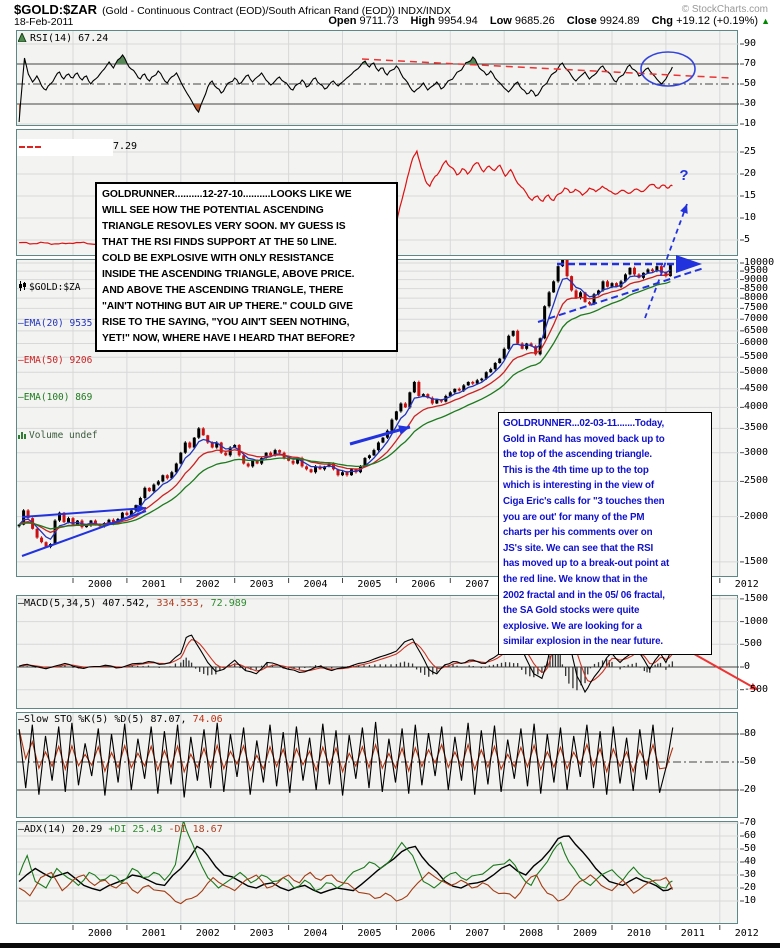 The image size is (780, 948). I want to click on open-value: 9711.73, so click(379, 21).